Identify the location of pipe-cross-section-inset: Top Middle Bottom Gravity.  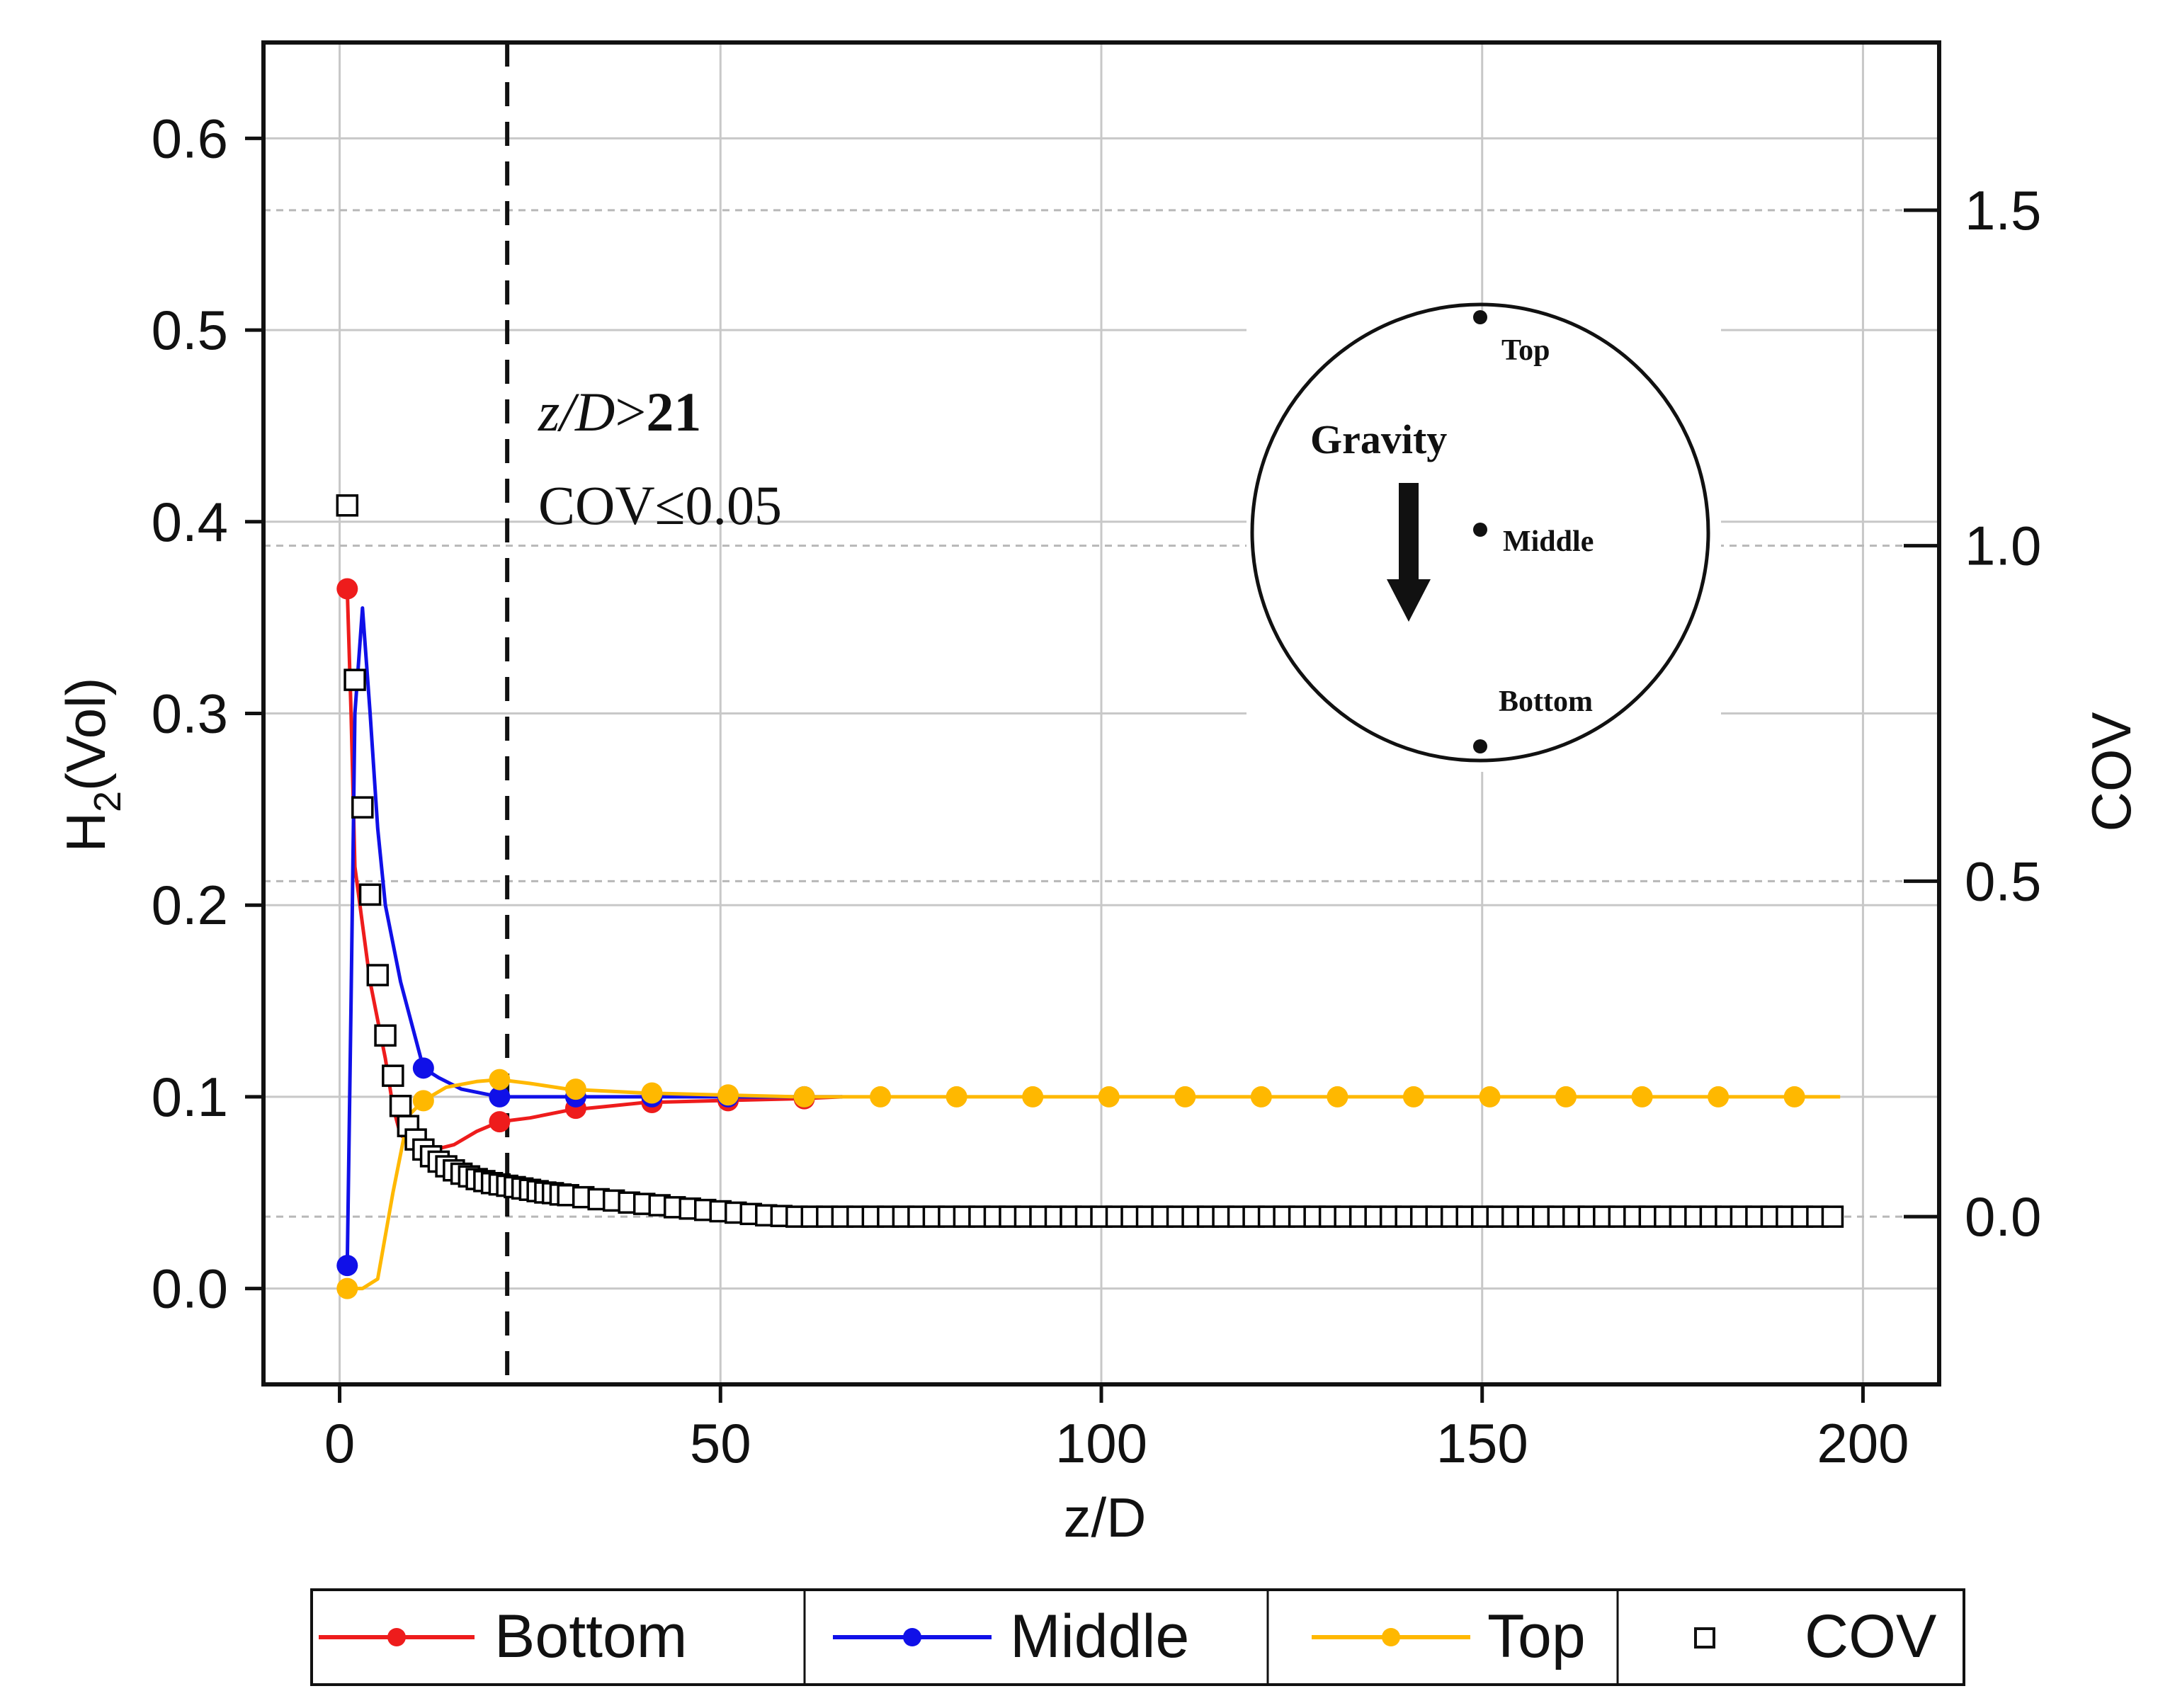
(1483, 537).